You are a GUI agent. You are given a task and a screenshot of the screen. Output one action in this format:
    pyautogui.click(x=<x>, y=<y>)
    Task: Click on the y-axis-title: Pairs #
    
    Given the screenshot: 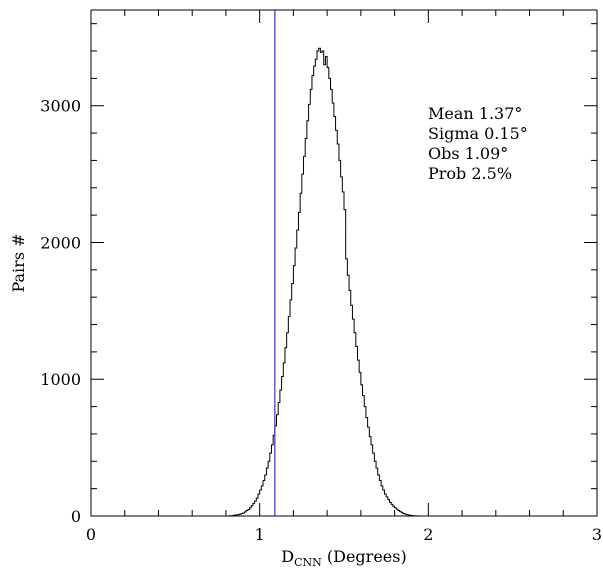 What is the action you would take?
    pyautogui.click(x=18, y=262)
    